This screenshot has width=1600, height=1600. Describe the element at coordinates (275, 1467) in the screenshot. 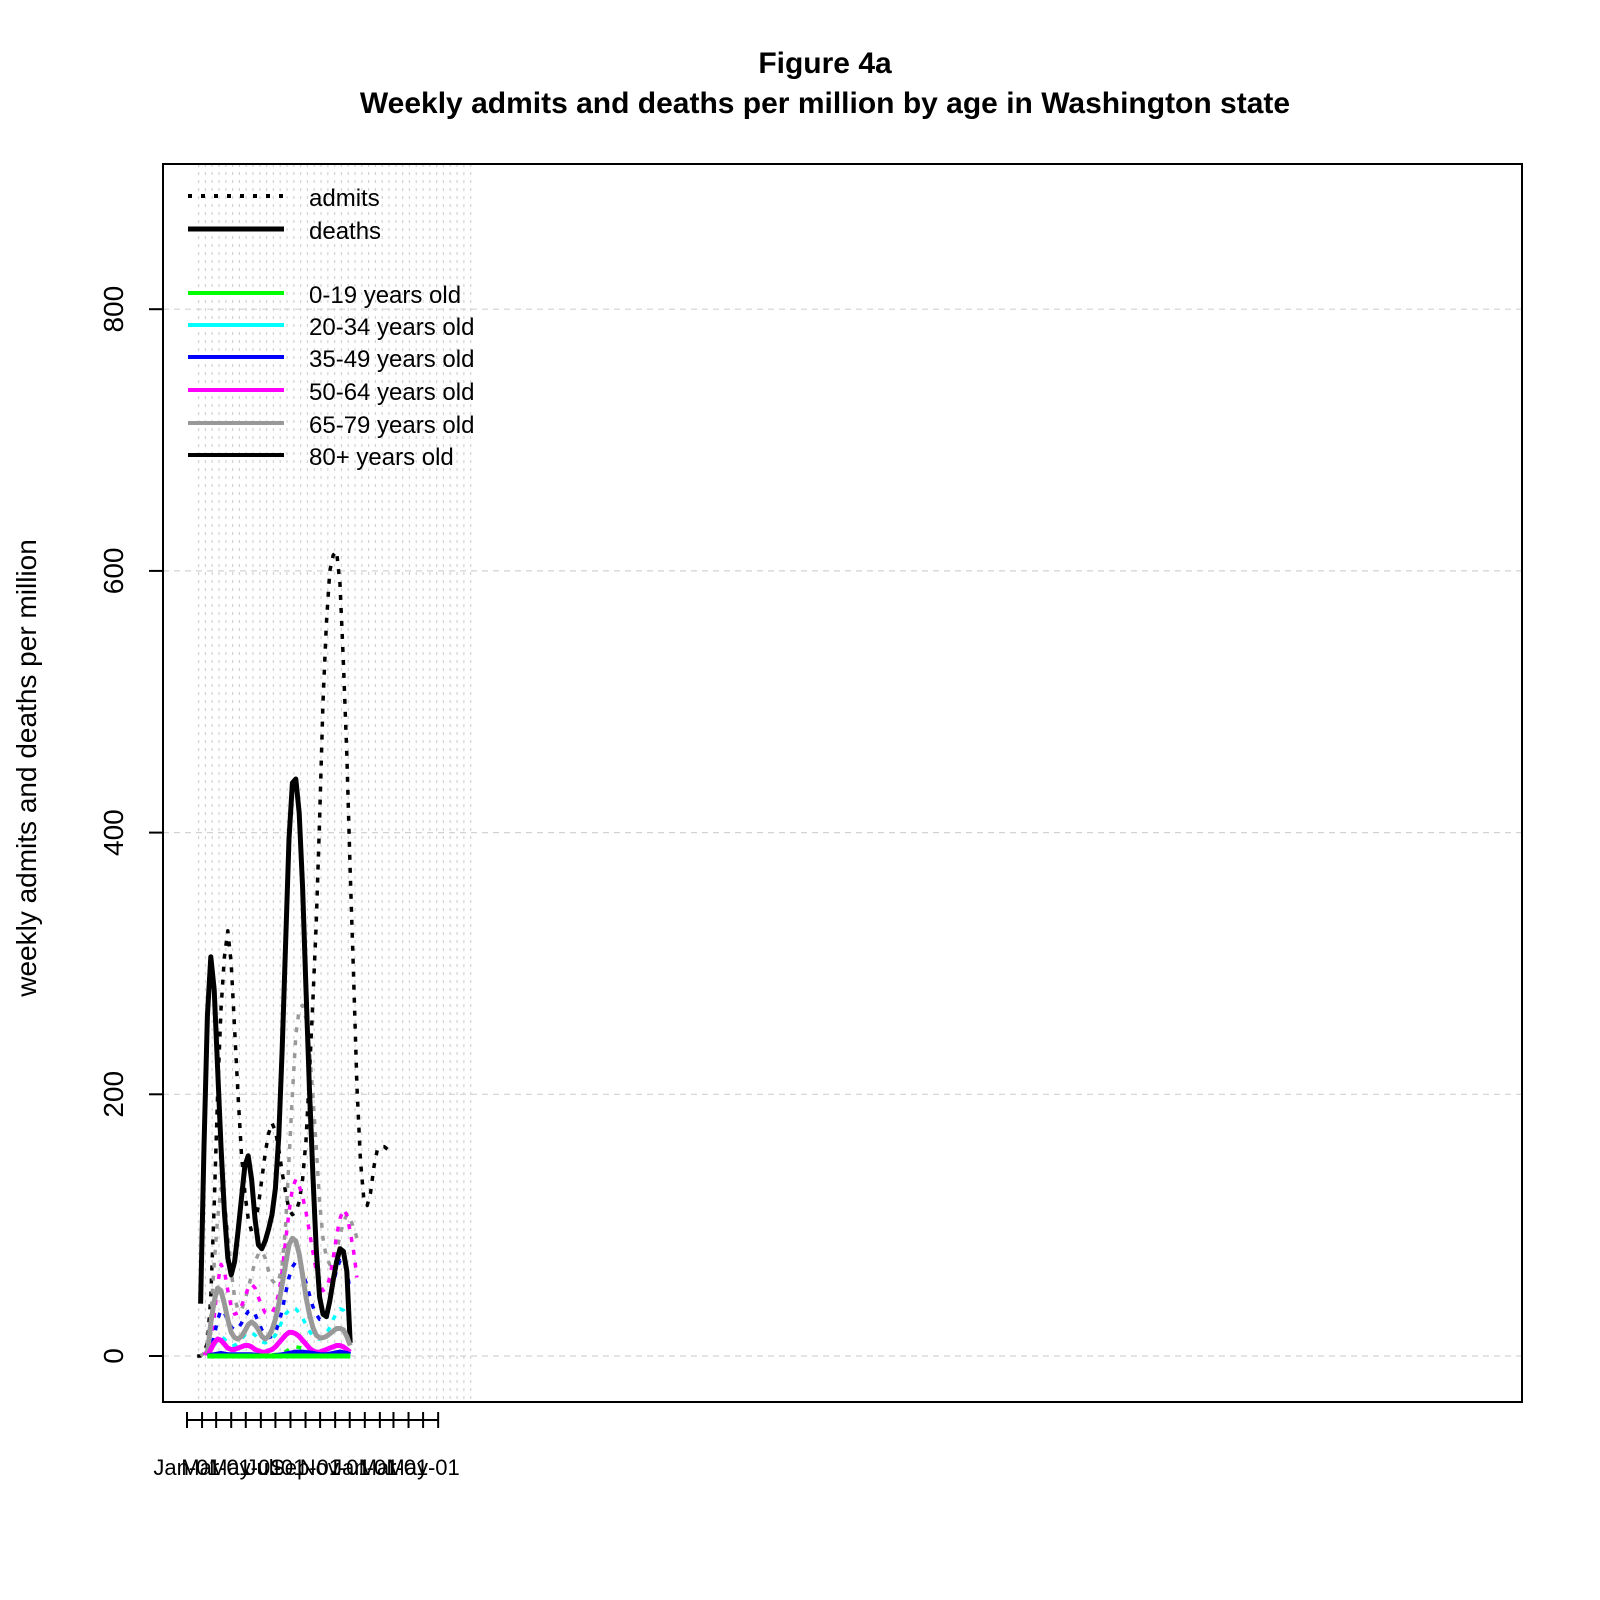

I see `x-tick-label: Jul-01` at that location.